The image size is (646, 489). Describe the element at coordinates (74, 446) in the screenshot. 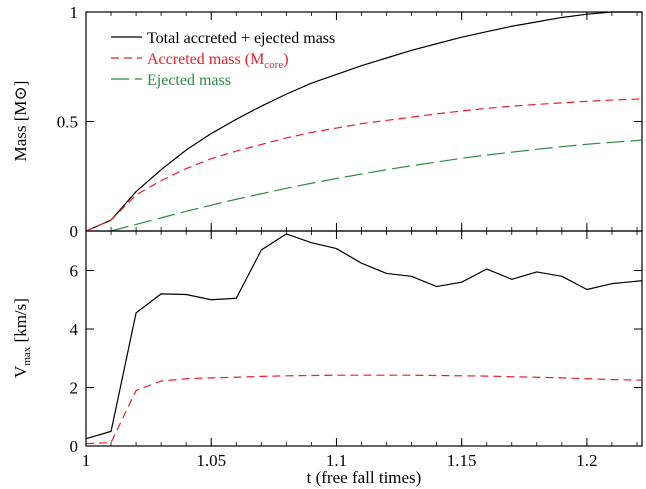

I see `vmax-y-tick-label: 0` at that location.